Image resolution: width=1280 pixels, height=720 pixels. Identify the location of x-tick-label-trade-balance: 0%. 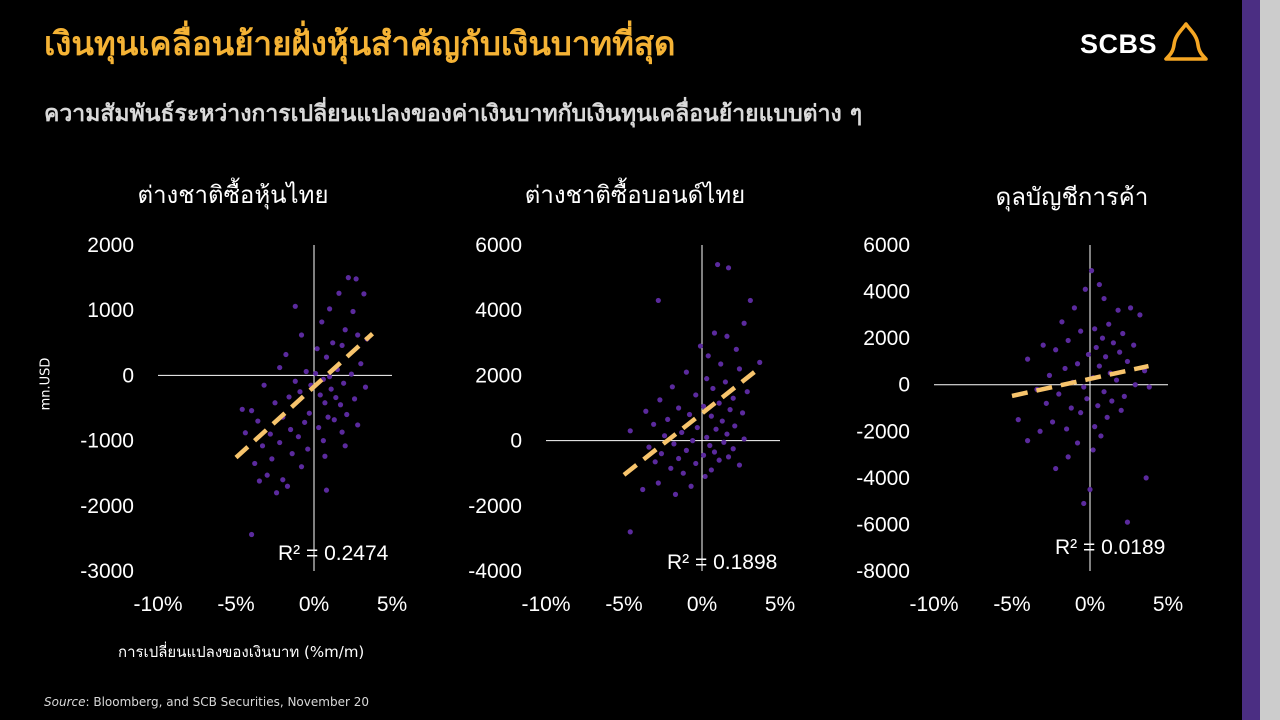
(1090, 604).